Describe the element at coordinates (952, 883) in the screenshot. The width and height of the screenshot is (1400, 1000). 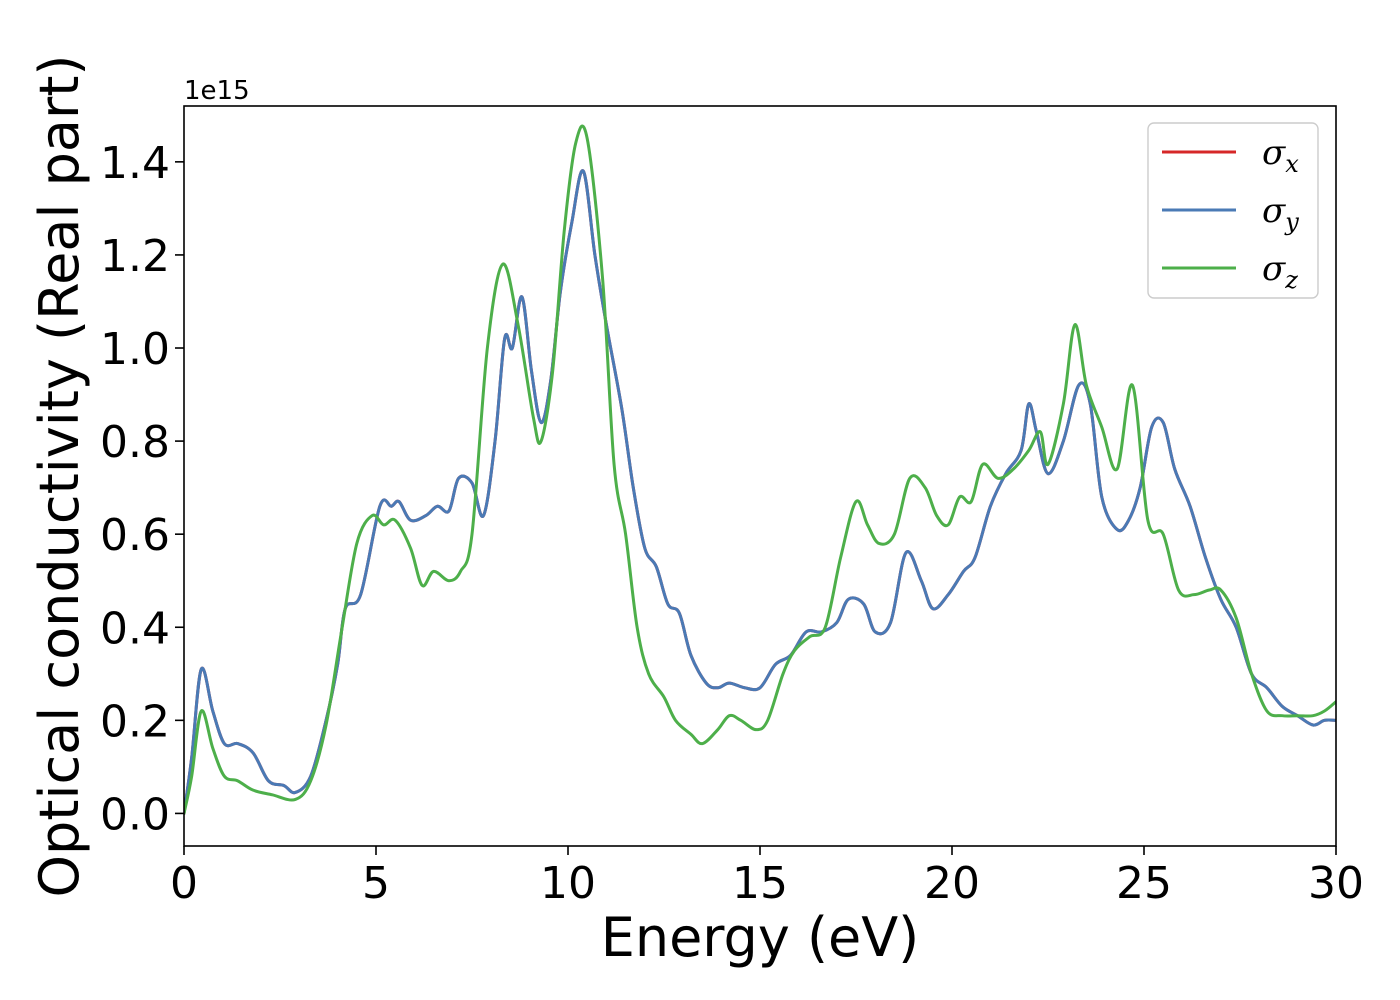
I see `x-tick-label: 20` at that location.